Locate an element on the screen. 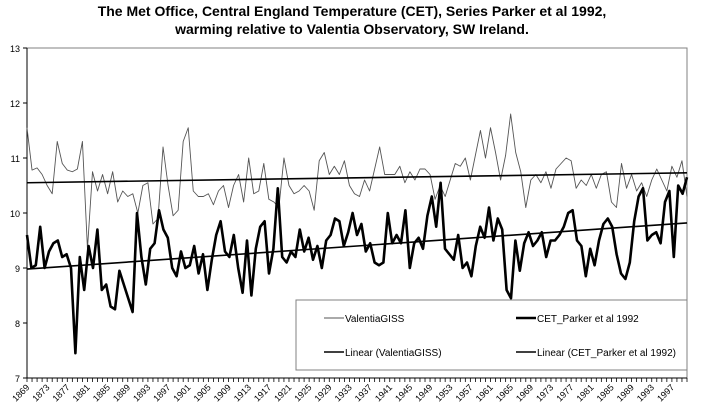 This screenshot has height=419, width=704. y-tick-label: 12 is located at coordinates (15, 104).